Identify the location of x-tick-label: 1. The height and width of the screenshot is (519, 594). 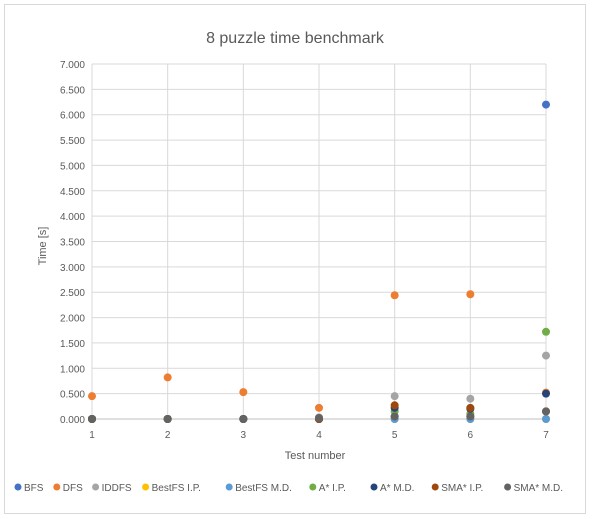
(92, 435).